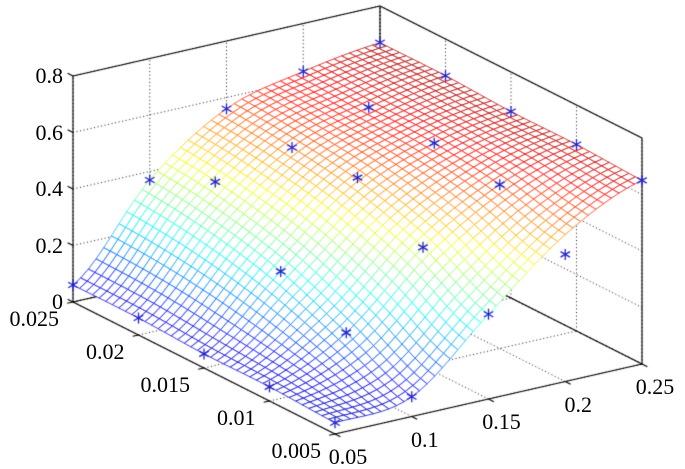 This screenshot has height=469, width=685. I want to click on y-axis-tick-label: 0.005, so click(296, 450).